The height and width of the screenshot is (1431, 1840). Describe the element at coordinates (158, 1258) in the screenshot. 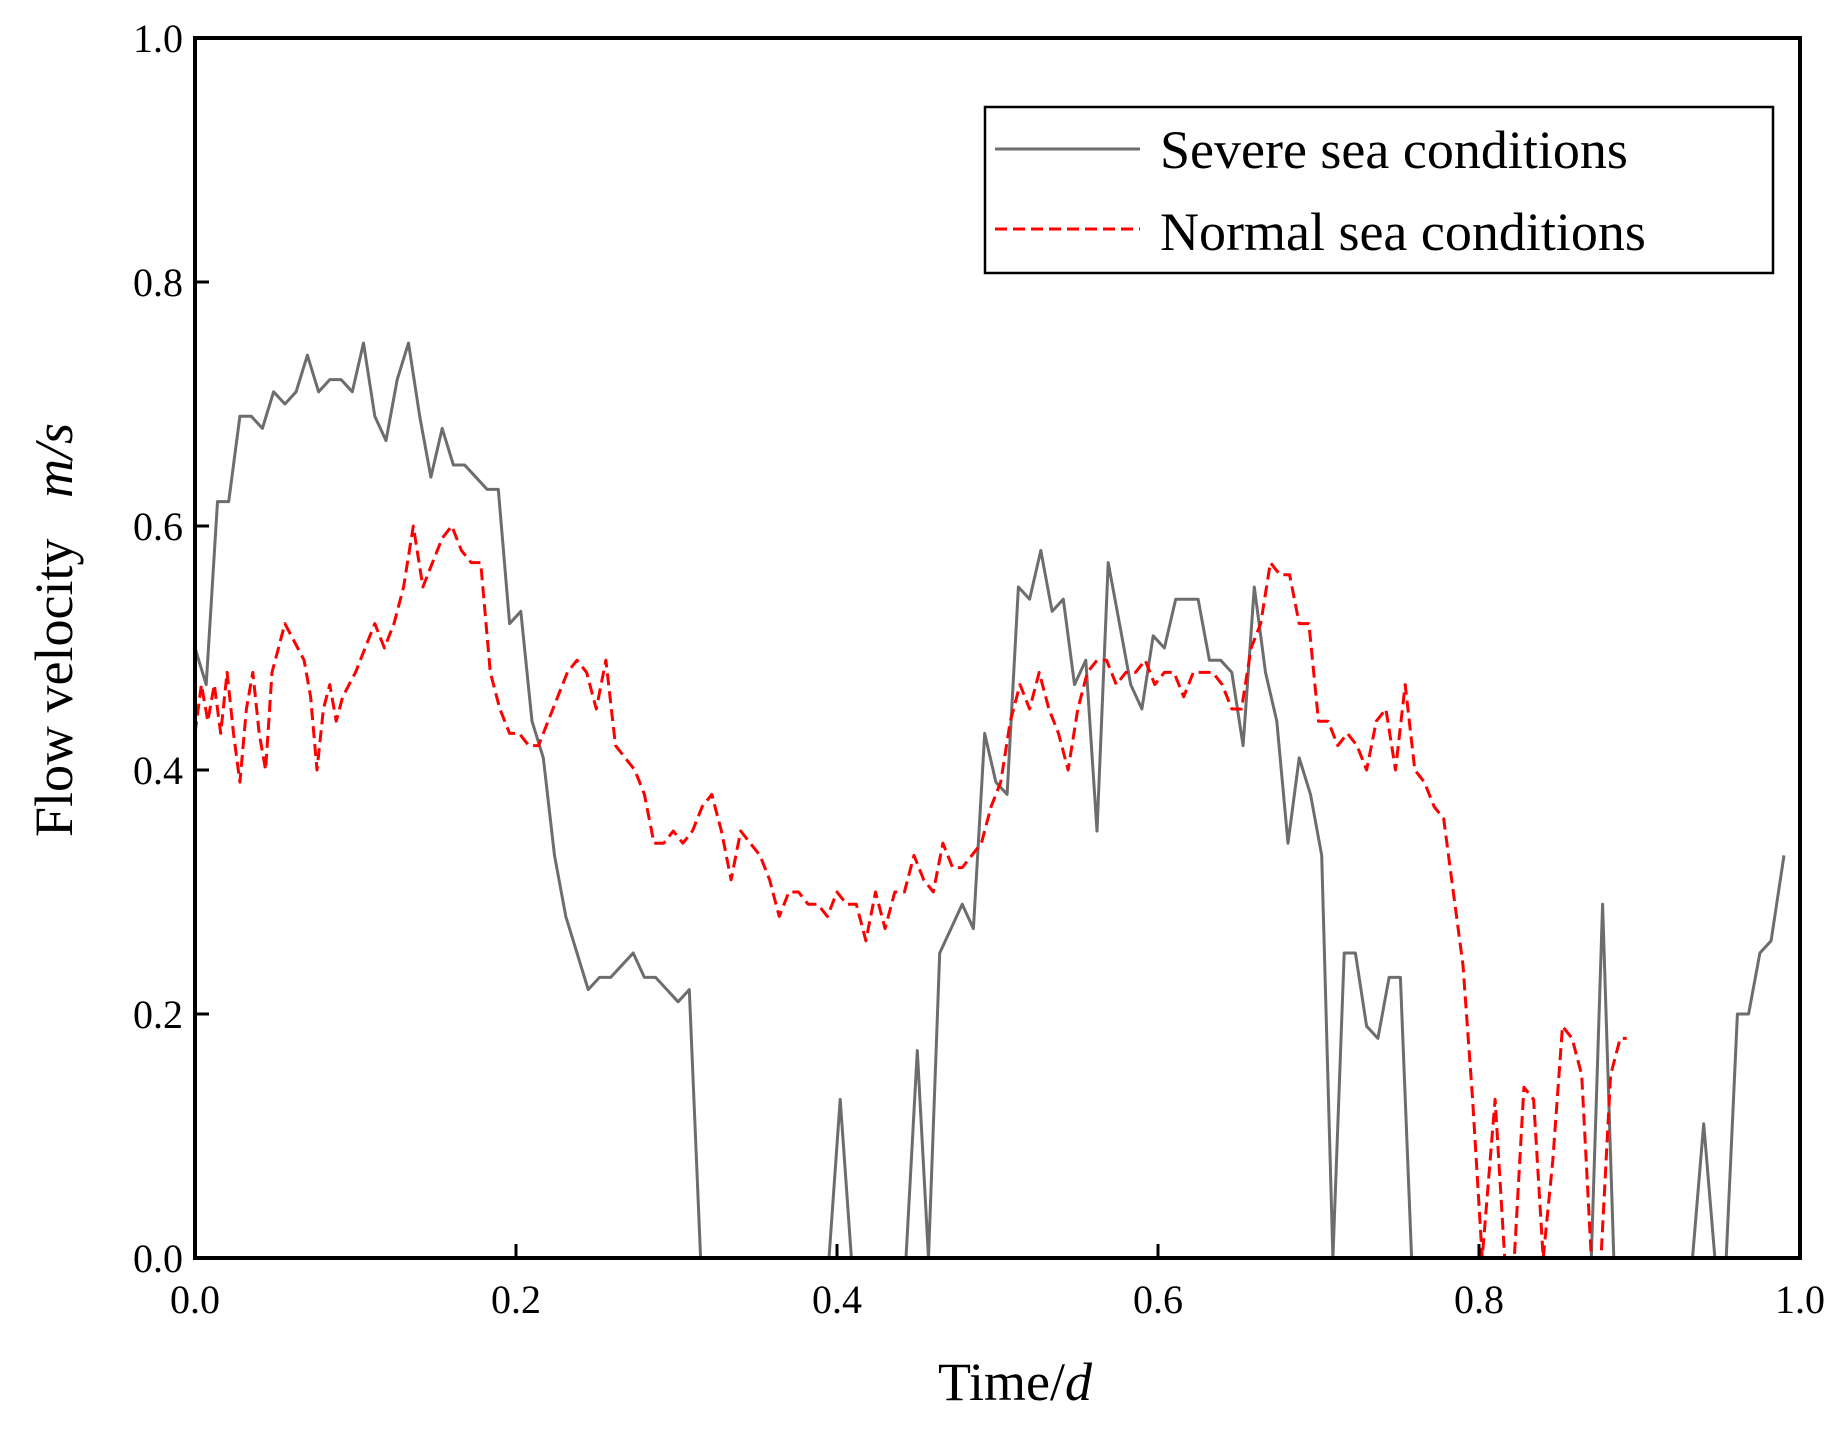

I see `y-tick-label: 0.0` at that location.